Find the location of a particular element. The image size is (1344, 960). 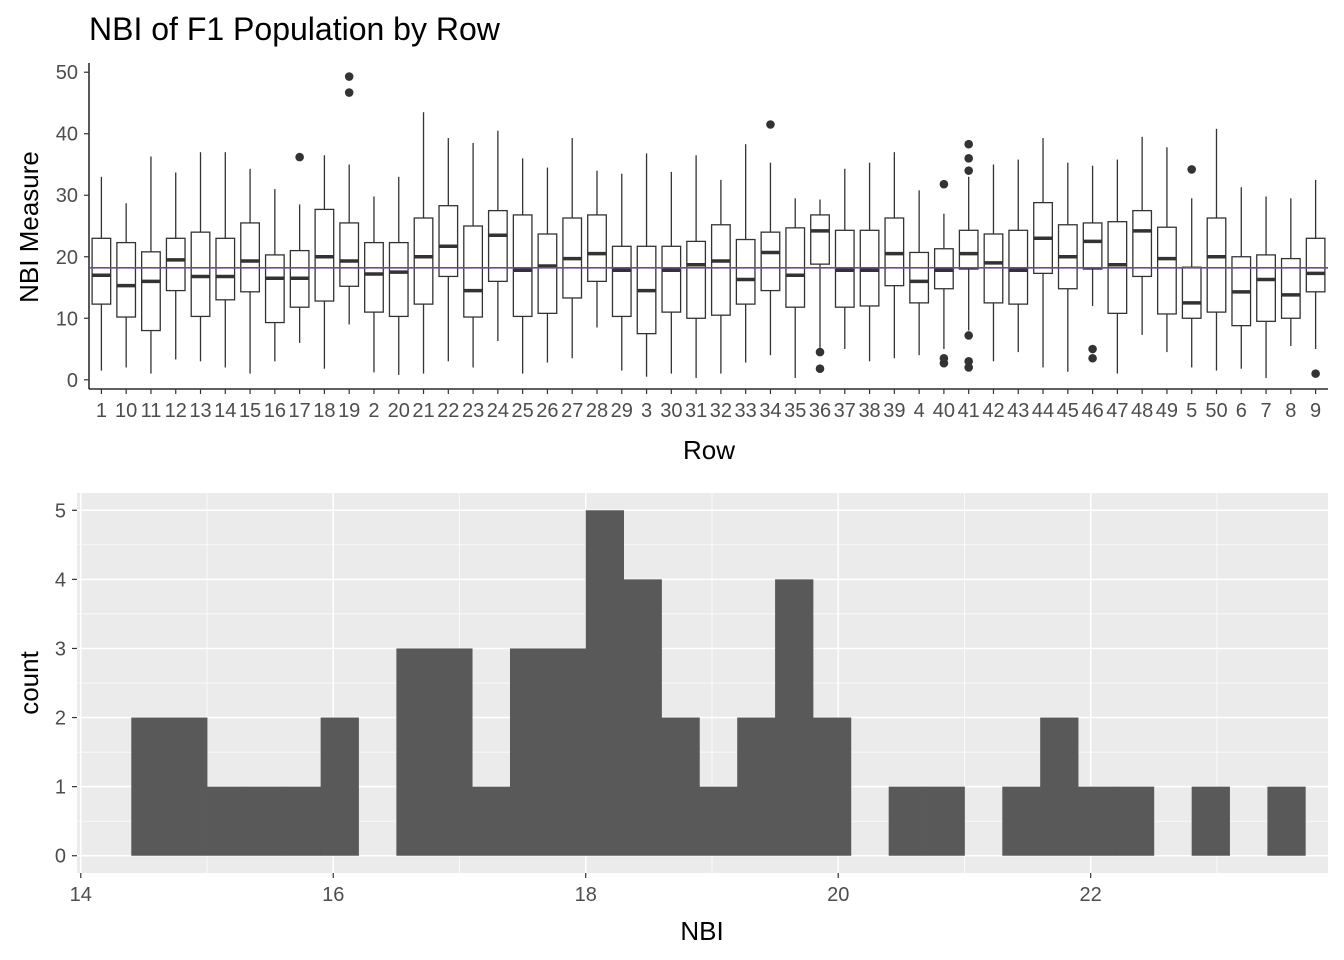

boxplot-x-tick-label: 38 is located at coordinates (869, 411).